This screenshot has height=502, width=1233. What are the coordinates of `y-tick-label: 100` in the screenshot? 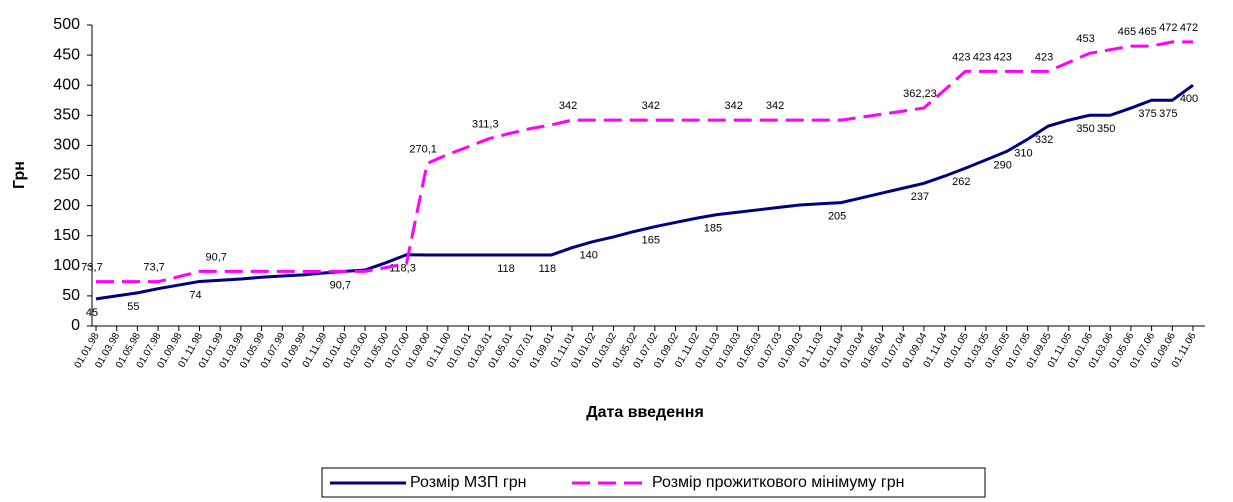 It's located at (66, 265).